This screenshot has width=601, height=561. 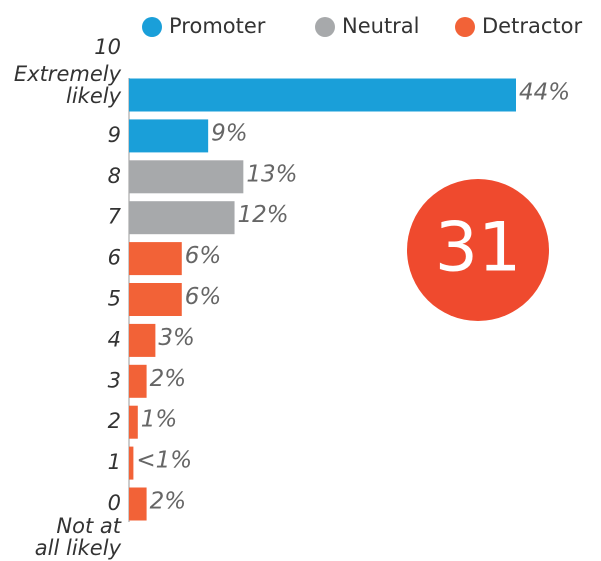 What do you see at coordinates (114, 339) in the screenshot?
I see `y-tick-label: 4` at bounding box center [114, 339].